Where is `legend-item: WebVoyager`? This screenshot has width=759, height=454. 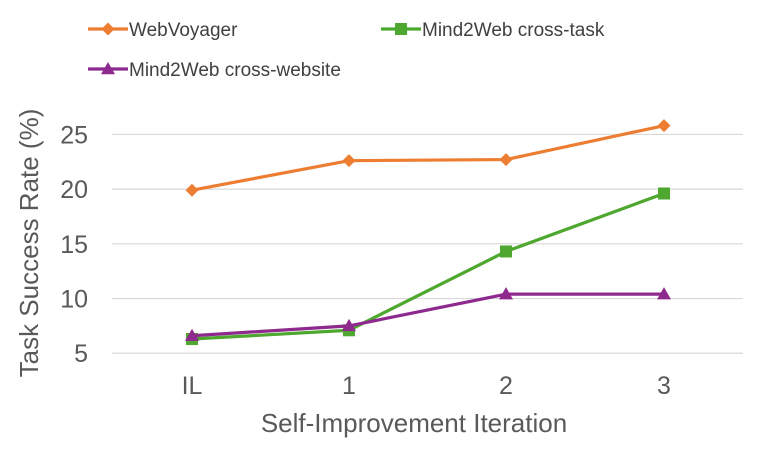 legend-item: WebVoyager is located at coordinates (163, 30).